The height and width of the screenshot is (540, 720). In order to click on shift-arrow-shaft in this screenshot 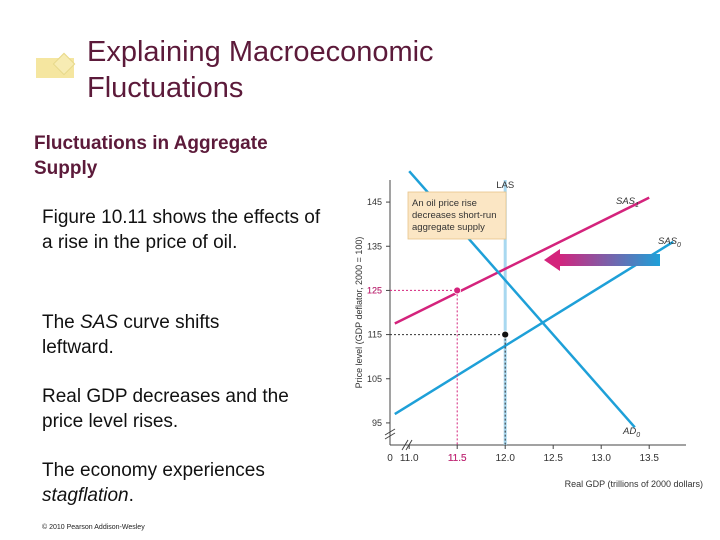, I will do `click(609, 260)`.